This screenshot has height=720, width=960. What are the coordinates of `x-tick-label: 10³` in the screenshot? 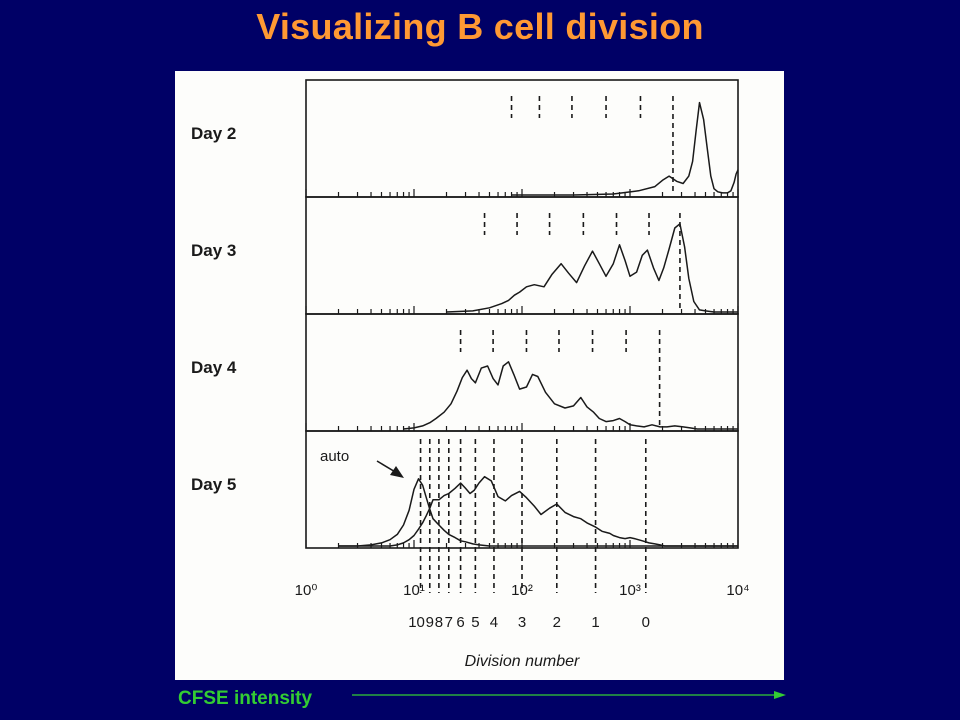 It's located at (630, 590).